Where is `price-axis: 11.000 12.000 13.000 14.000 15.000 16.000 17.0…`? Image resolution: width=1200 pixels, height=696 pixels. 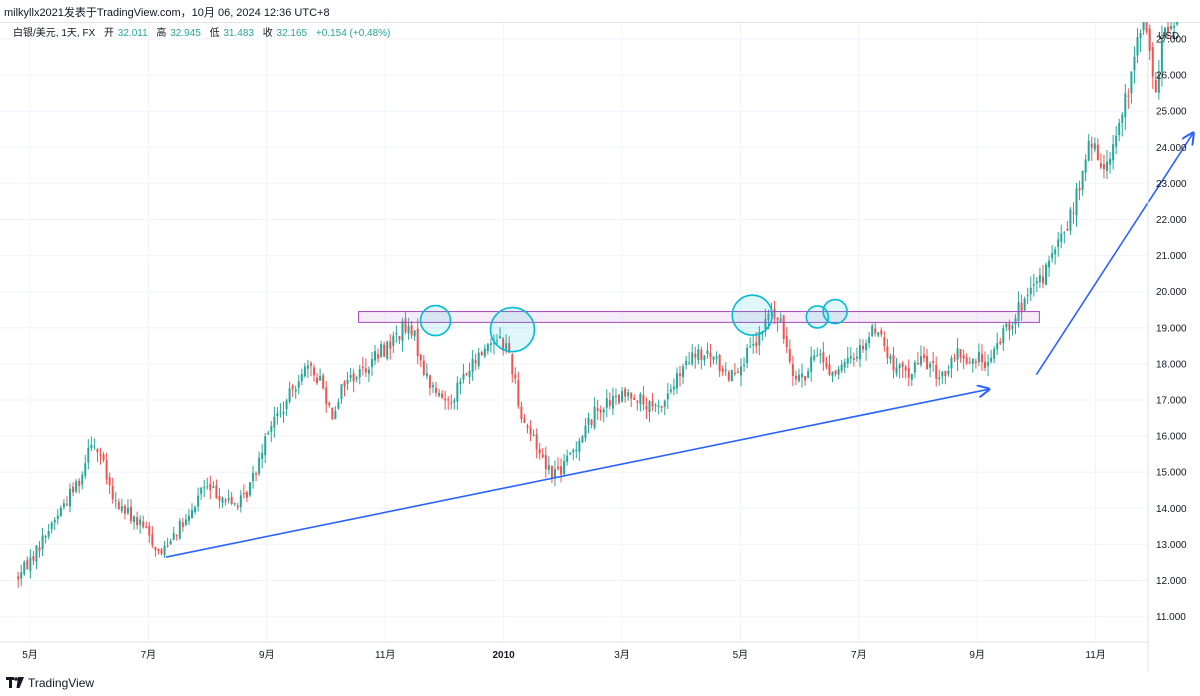 price-axis: 11.000 12.000 13.000 14.000 15.000 16.000 17.0… is located at coordinates (1171, 329).